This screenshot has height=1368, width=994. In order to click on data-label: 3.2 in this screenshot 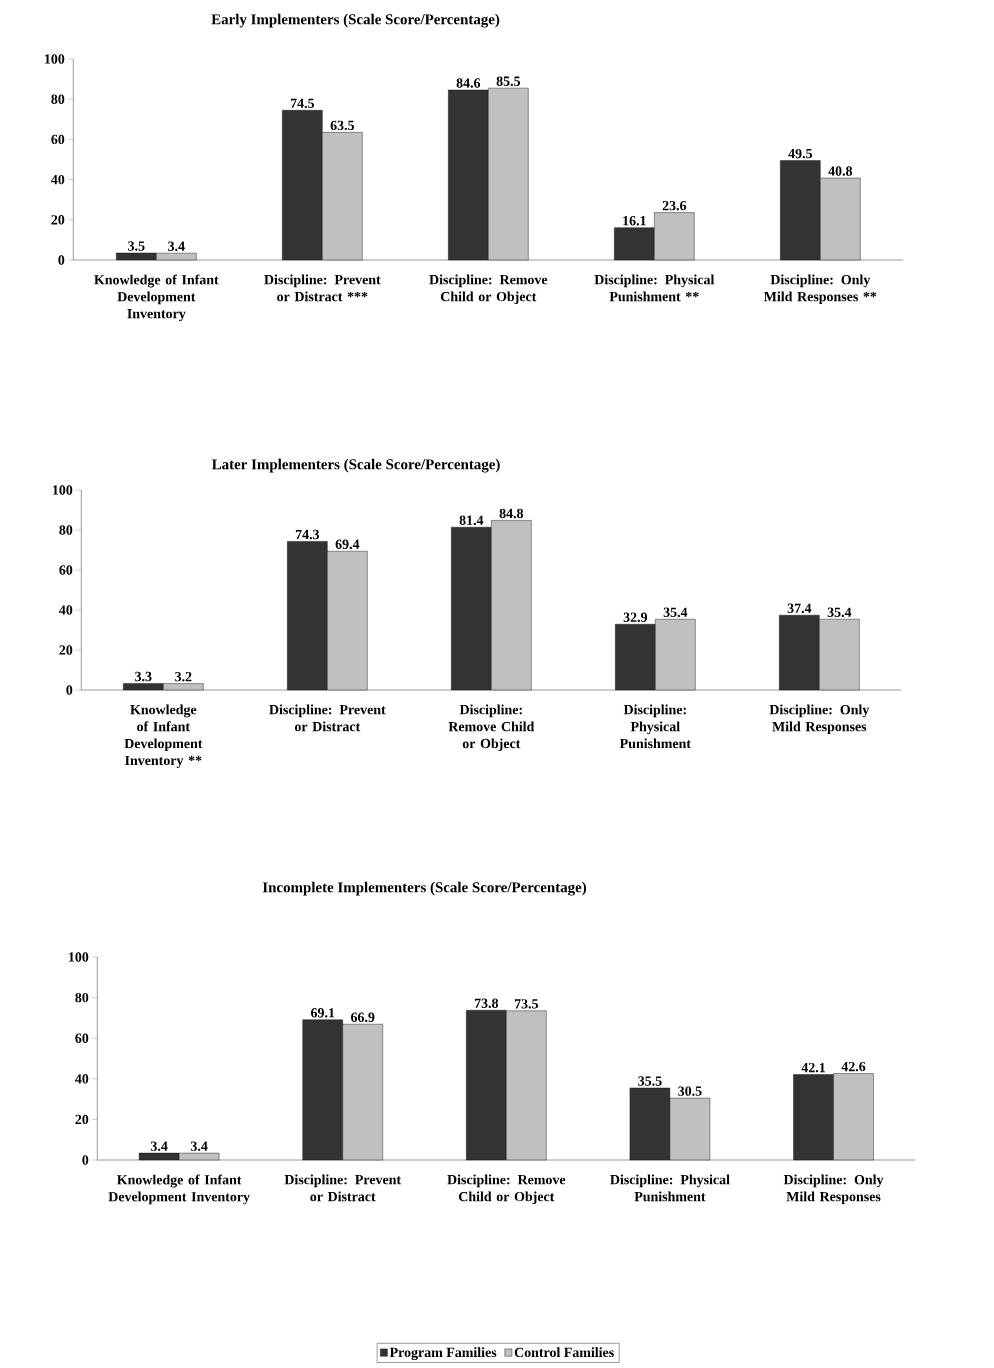, I will do `click(183, 676)`.